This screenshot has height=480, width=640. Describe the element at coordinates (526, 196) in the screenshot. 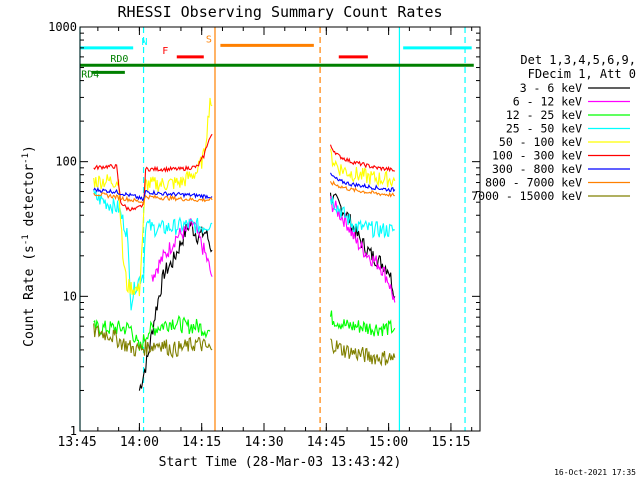

I see `legend-label-8: 7000 - 15000 keV` at that location.